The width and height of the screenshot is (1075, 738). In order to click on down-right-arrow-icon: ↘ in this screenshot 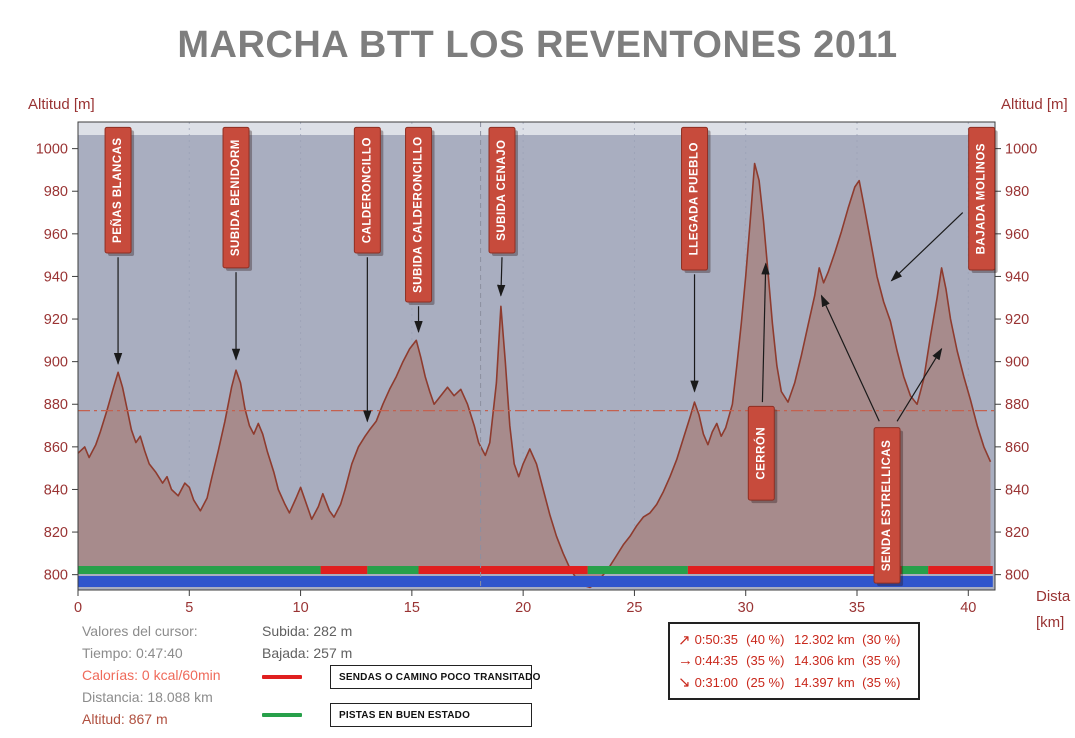, I will do `click(684, 683)`.